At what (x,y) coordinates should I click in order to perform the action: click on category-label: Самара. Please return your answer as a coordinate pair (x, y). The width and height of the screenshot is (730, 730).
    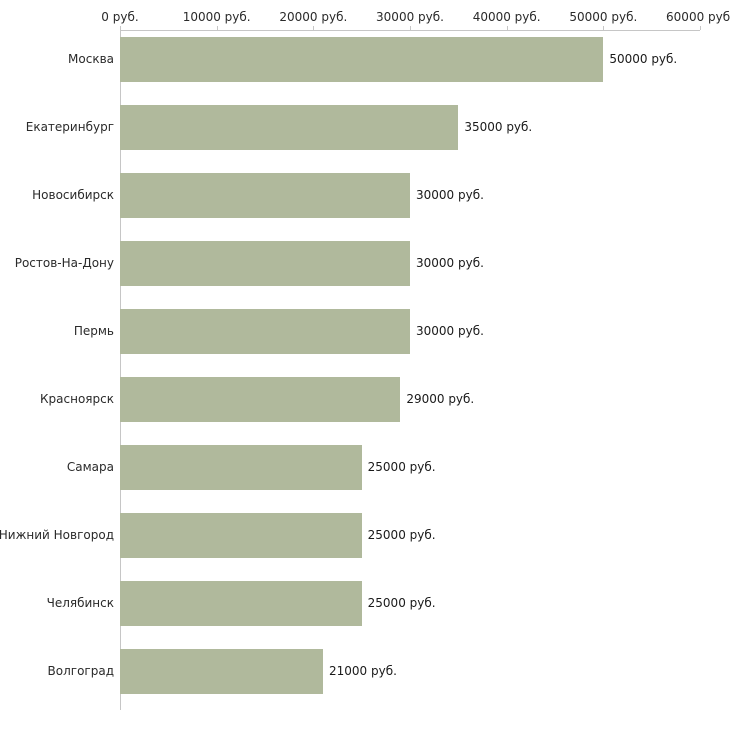
    Looking at the image, I should click on (90, 467).